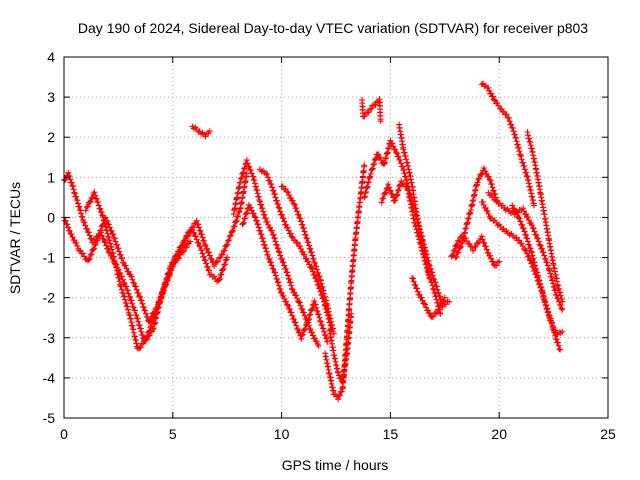 Image resolution: width=640 pixels, height=480 pixels. I want to click on y-tick-label: -5, so click(49, 418).